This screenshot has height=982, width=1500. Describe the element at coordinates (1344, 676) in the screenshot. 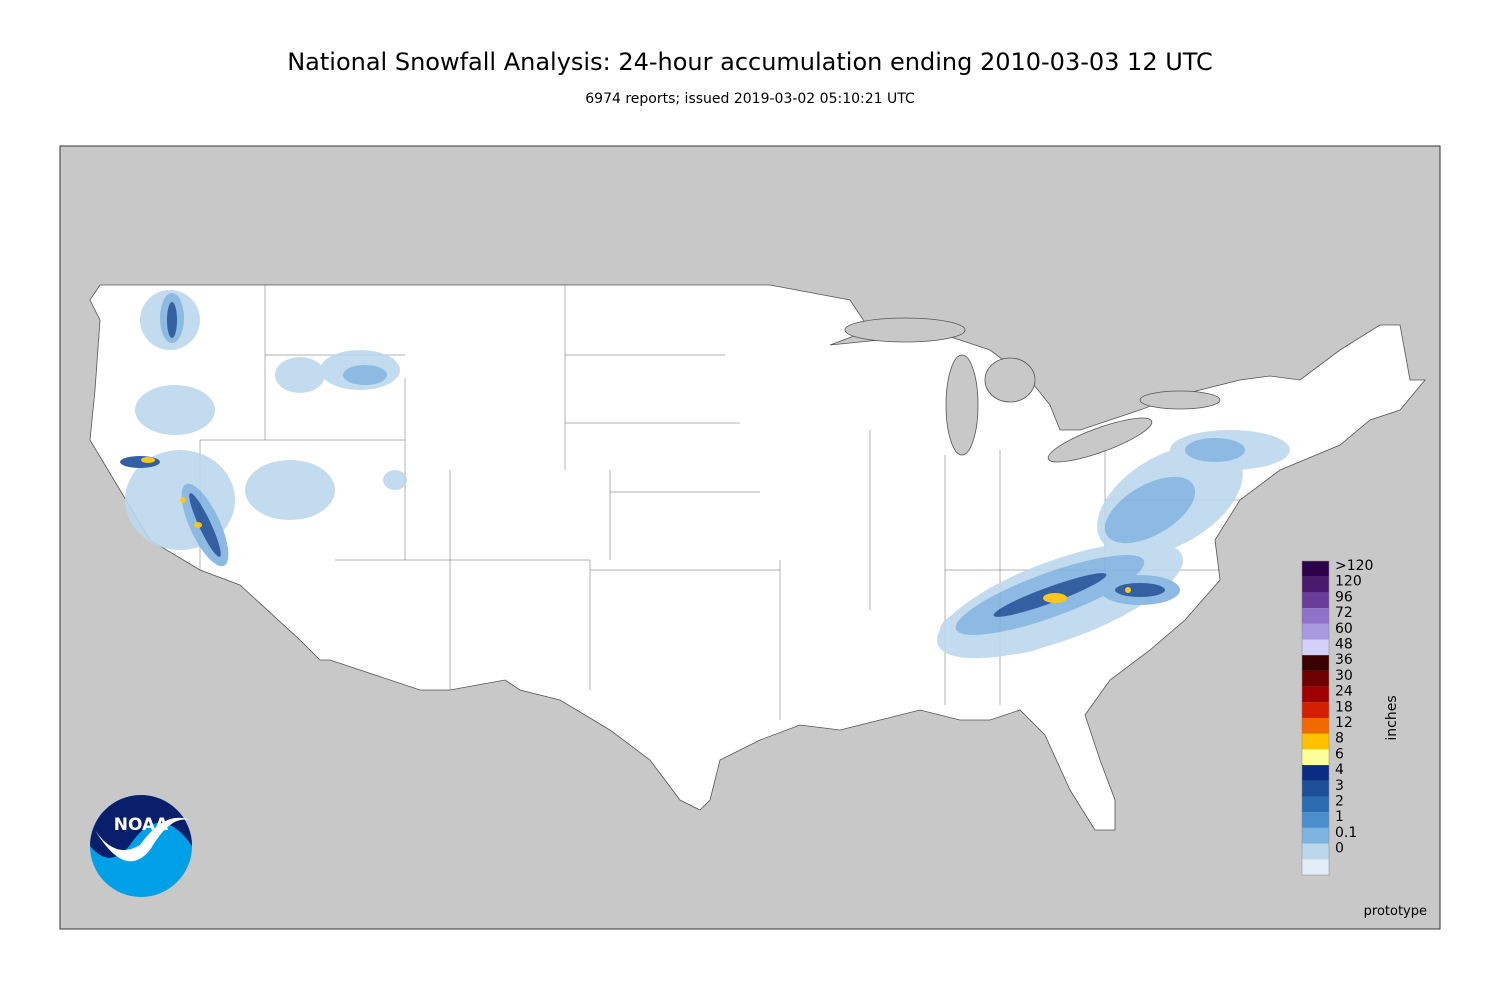

I see `legend-label: 30` at that location.